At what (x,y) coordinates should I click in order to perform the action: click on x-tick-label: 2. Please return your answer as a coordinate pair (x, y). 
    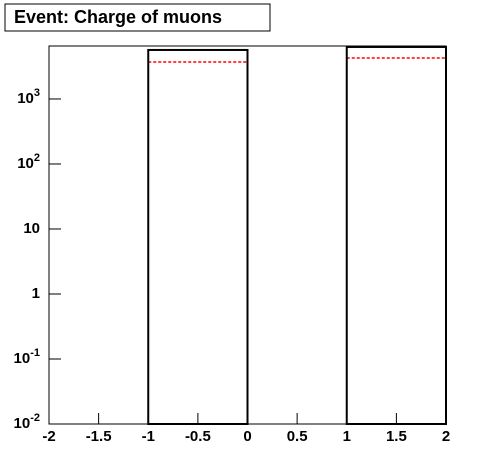
    Looking at the image, I should click on (446, 436).